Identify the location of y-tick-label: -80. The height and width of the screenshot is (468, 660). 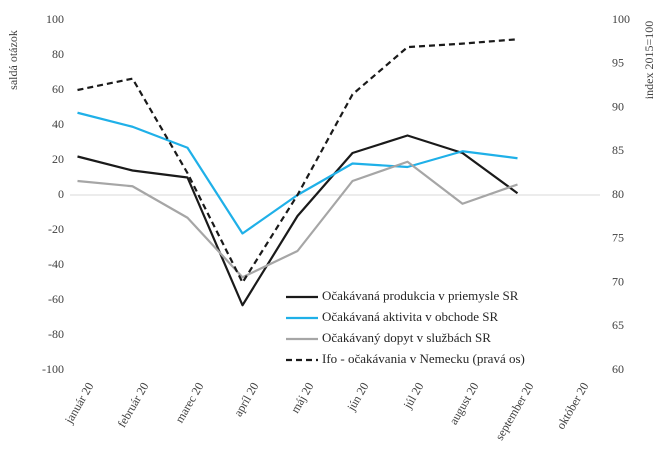
(56, 334).